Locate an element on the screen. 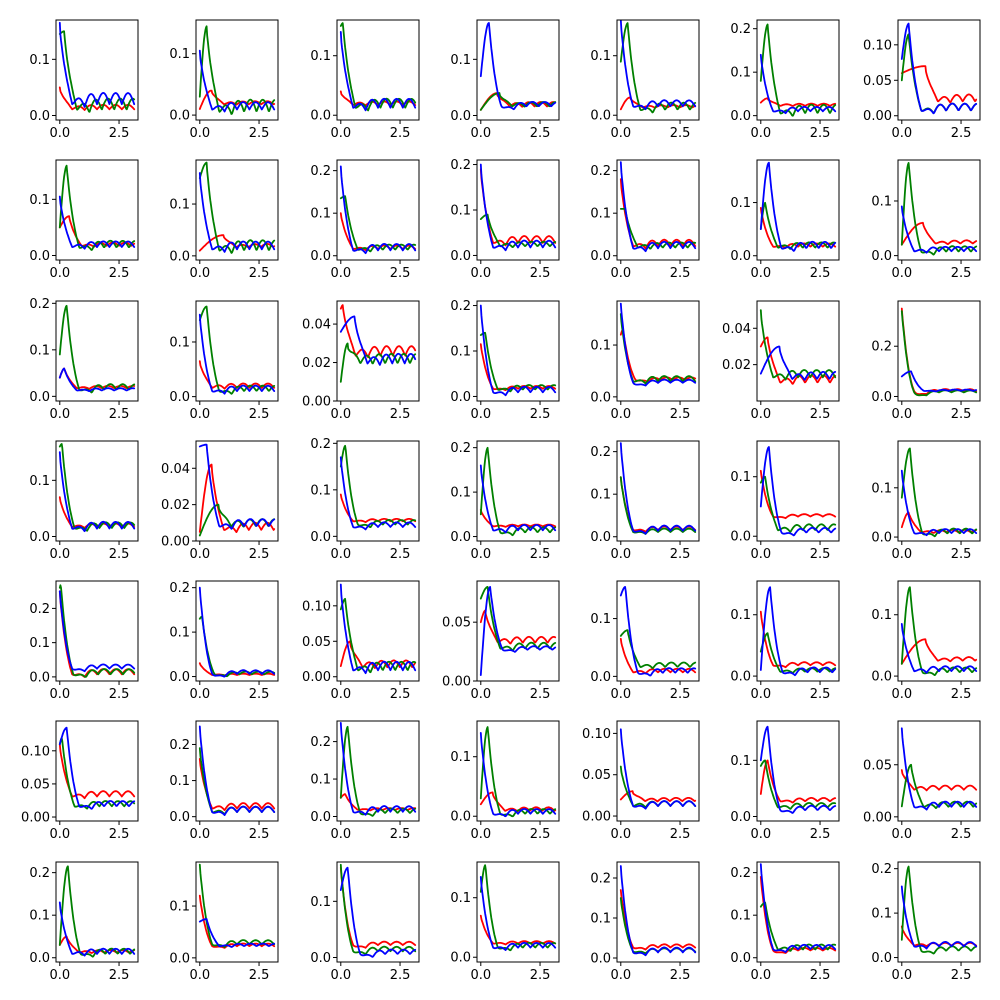 Image resolution: width=1000 pixels, height=1000 pixels. y-tick-label: 0.05 is located at coordinates (316, 642).